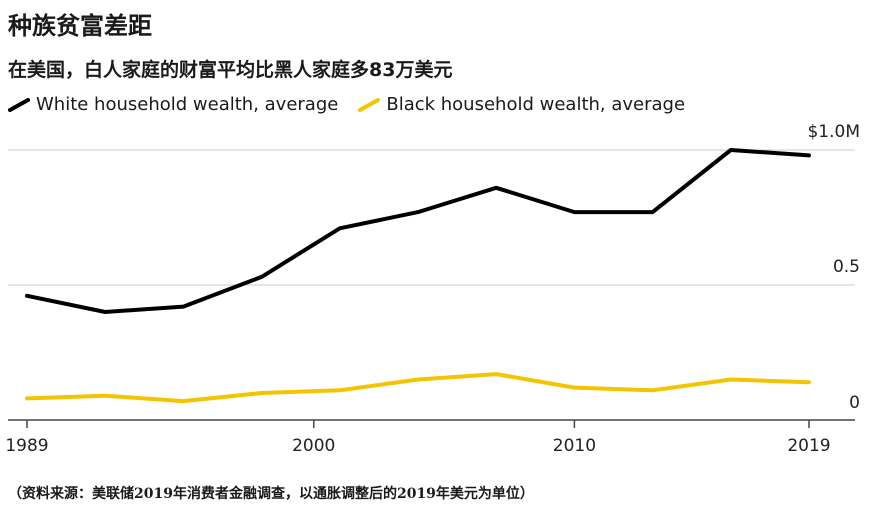 The width and height of the screenshot is (889, 511). I want to click on legend-label-white: White household wealth, average, so click(187, 104).